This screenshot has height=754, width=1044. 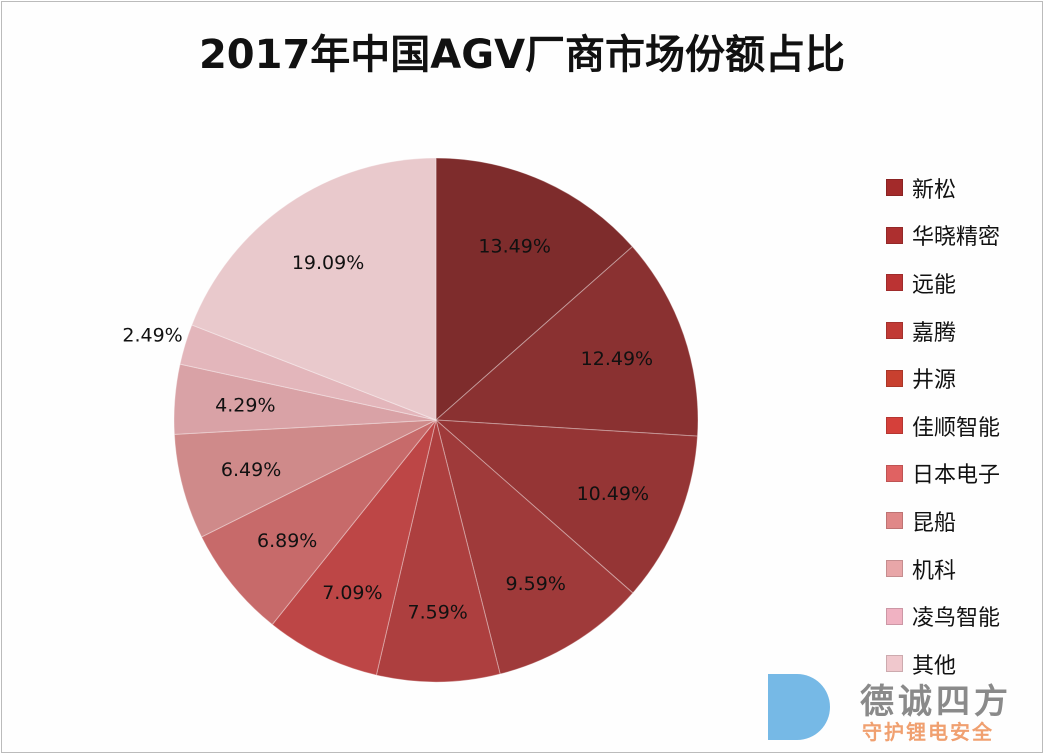 I want to click on legend-label: 井源, so click(x=934, y=381).